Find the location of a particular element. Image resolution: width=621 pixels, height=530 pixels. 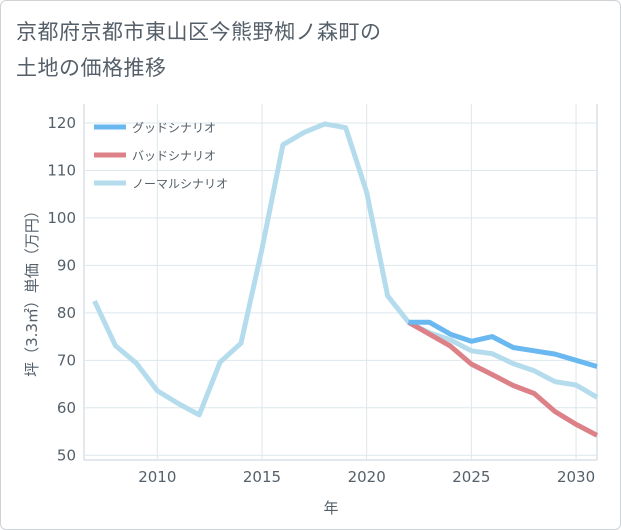

y-tick-label: 80 is located at coordinates (66, 313).